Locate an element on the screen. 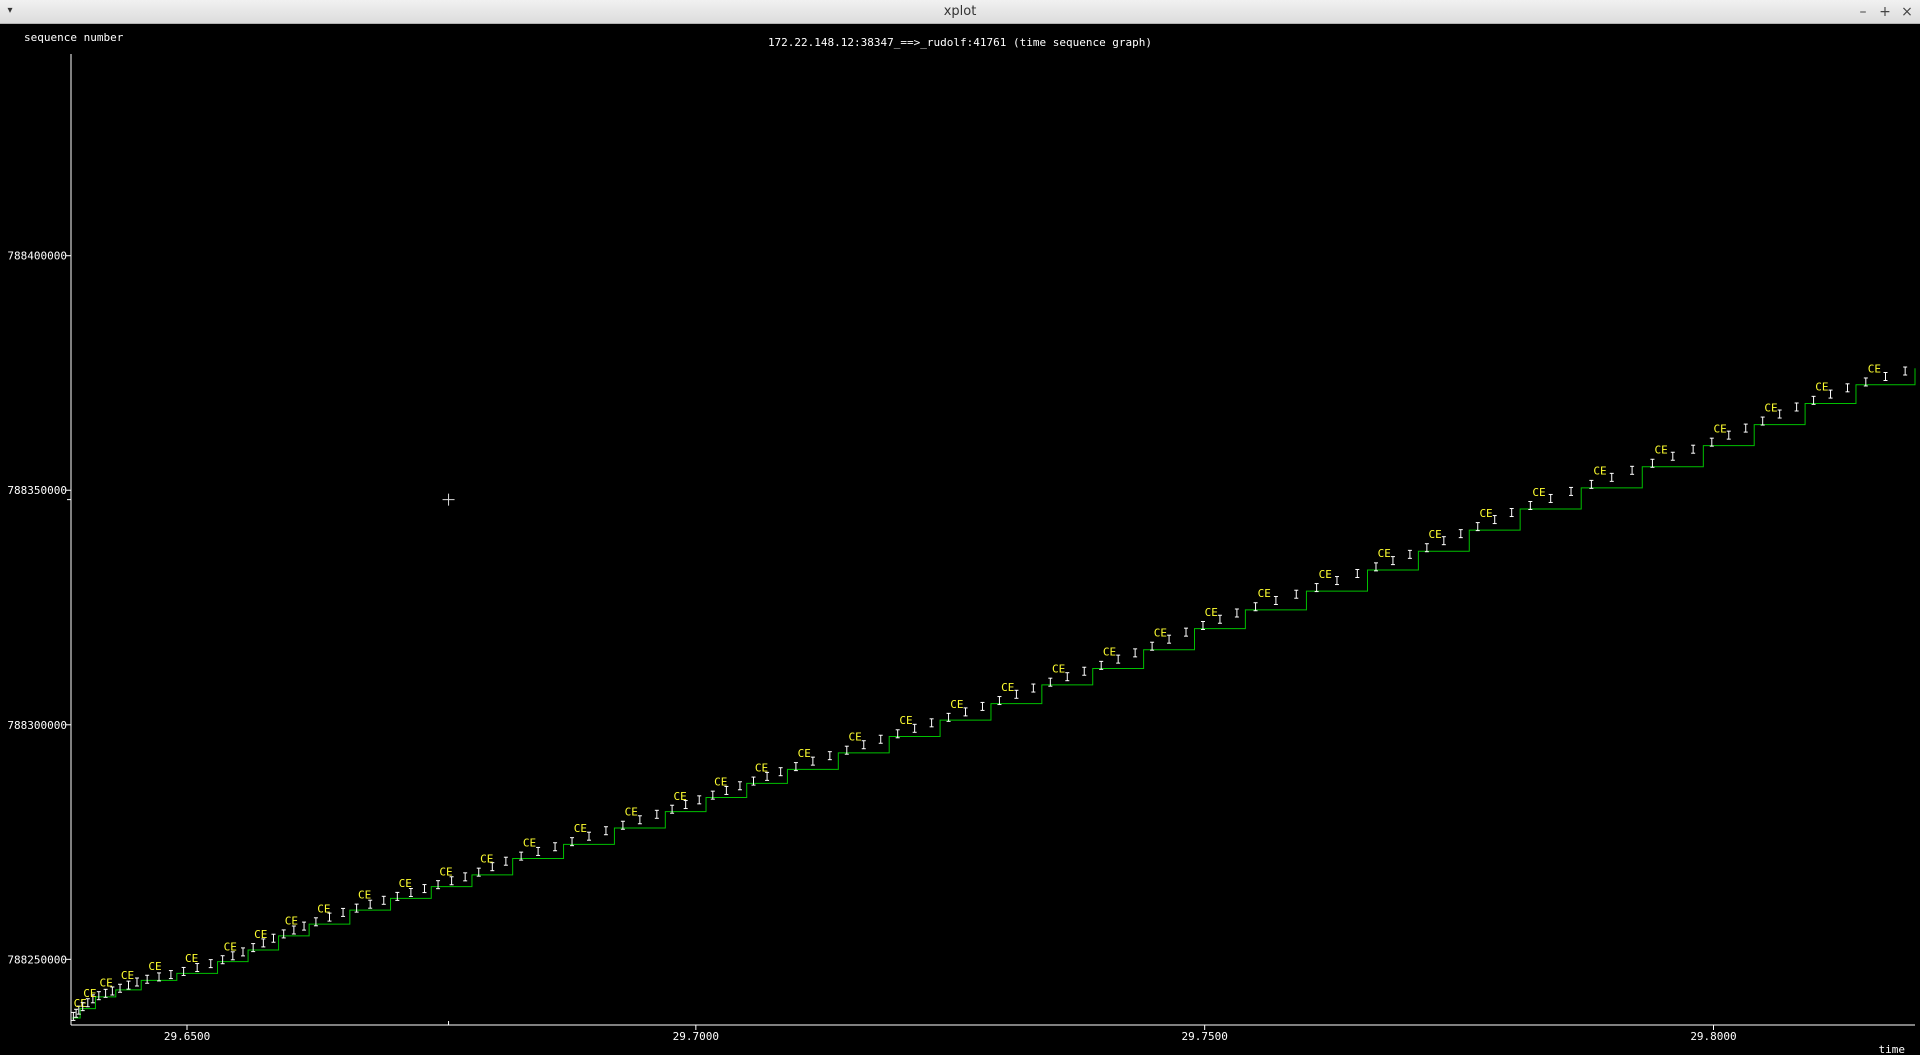 The image size is (1920, 1055). y-axis-label: sequence number is located at coordinates (74, 37).